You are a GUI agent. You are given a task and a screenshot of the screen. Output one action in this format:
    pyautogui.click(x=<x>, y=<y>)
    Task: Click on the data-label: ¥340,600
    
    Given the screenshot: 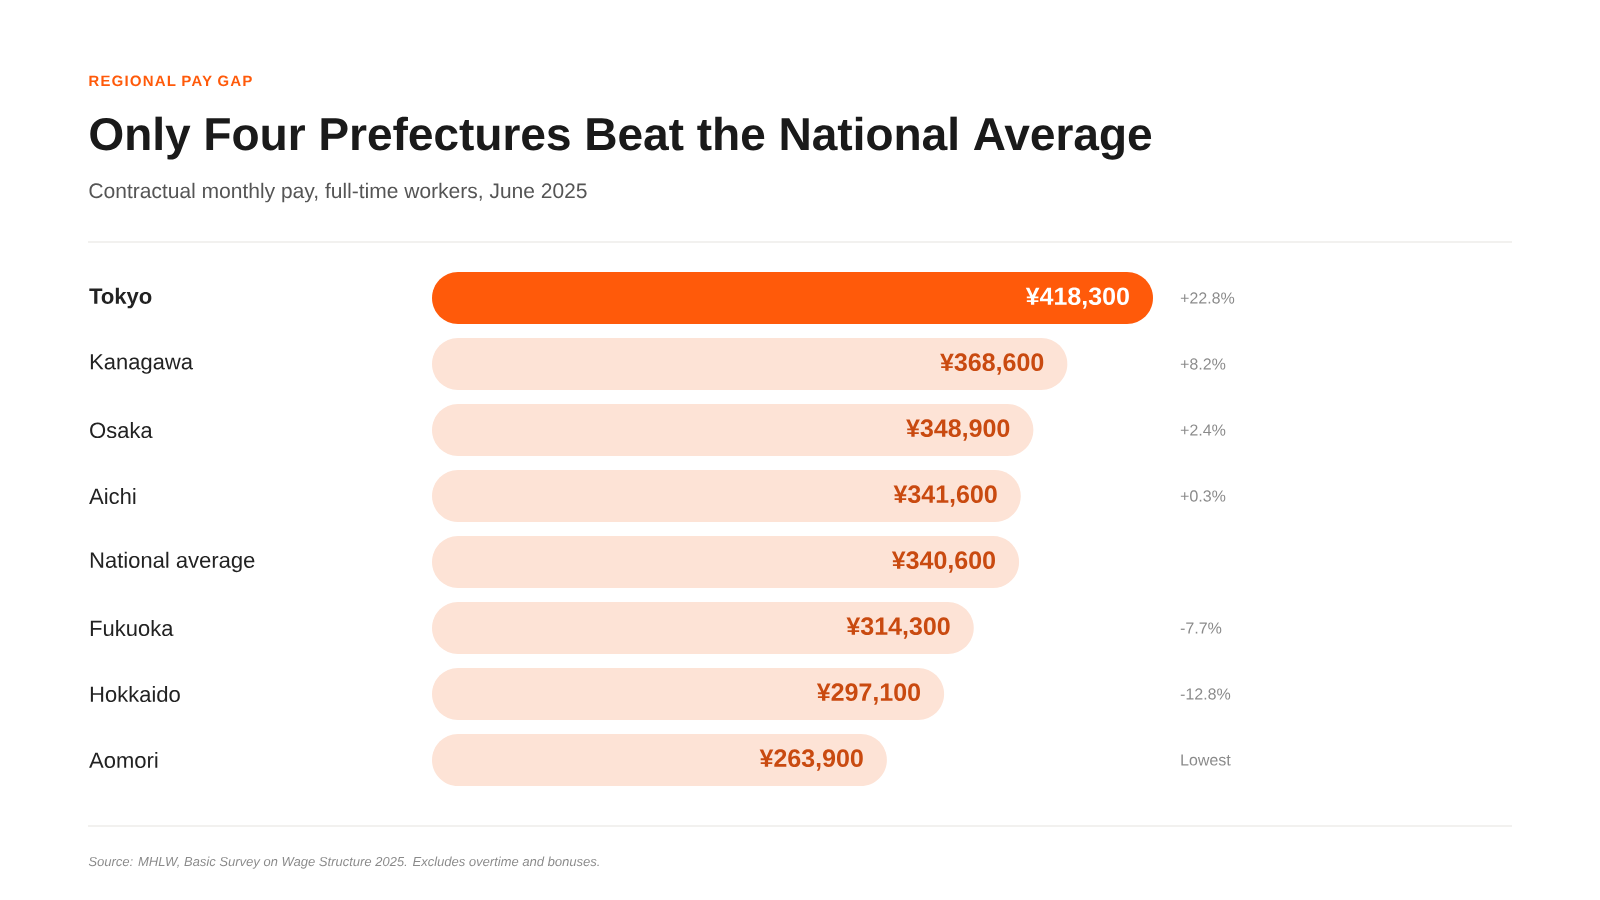 What is the action you would take?
    pyautogui.click(x=943, y=562)
    